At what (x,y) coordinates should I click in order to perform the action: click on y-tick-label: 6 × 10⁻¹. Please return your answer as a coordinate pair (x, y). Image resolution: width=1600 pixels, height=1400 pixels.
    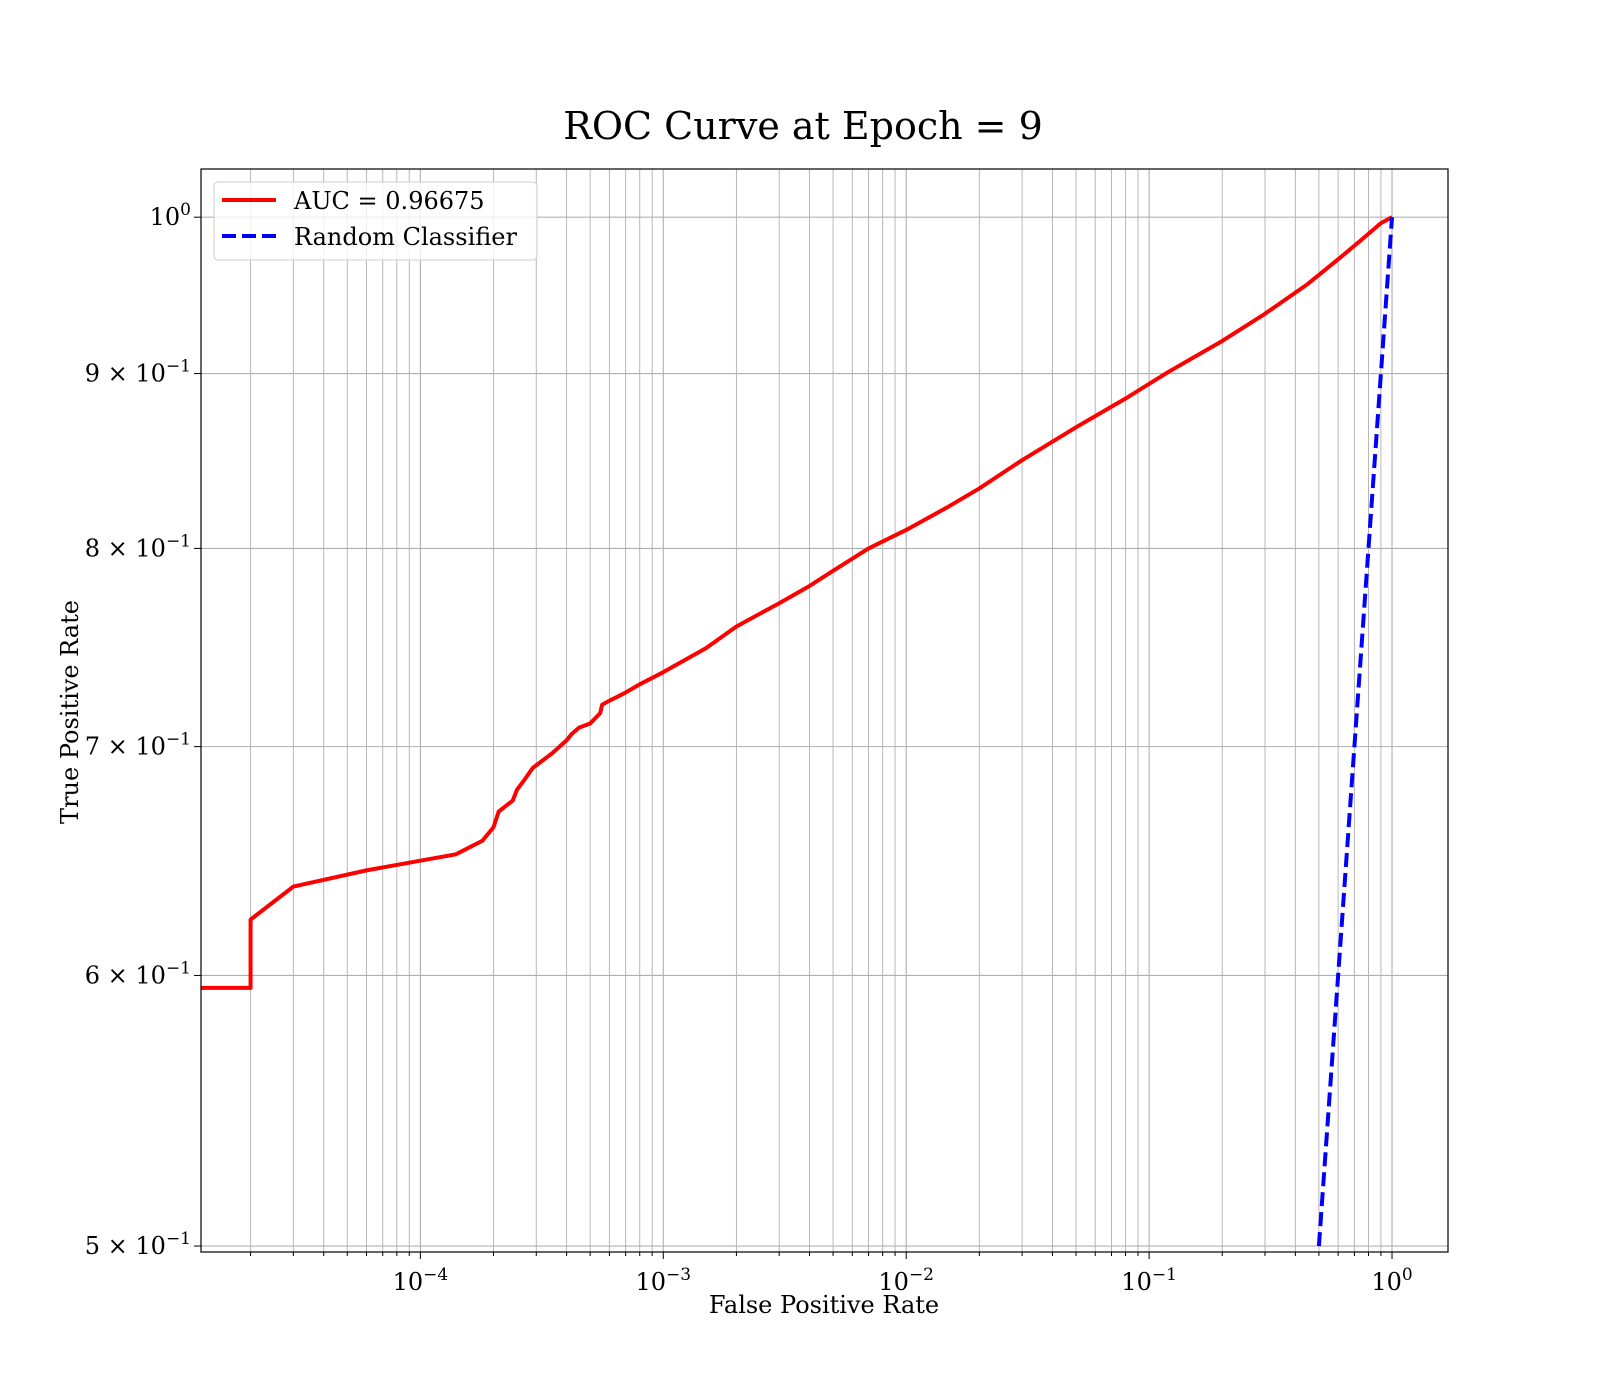
    Looking at the image, I should click on (138, 973).